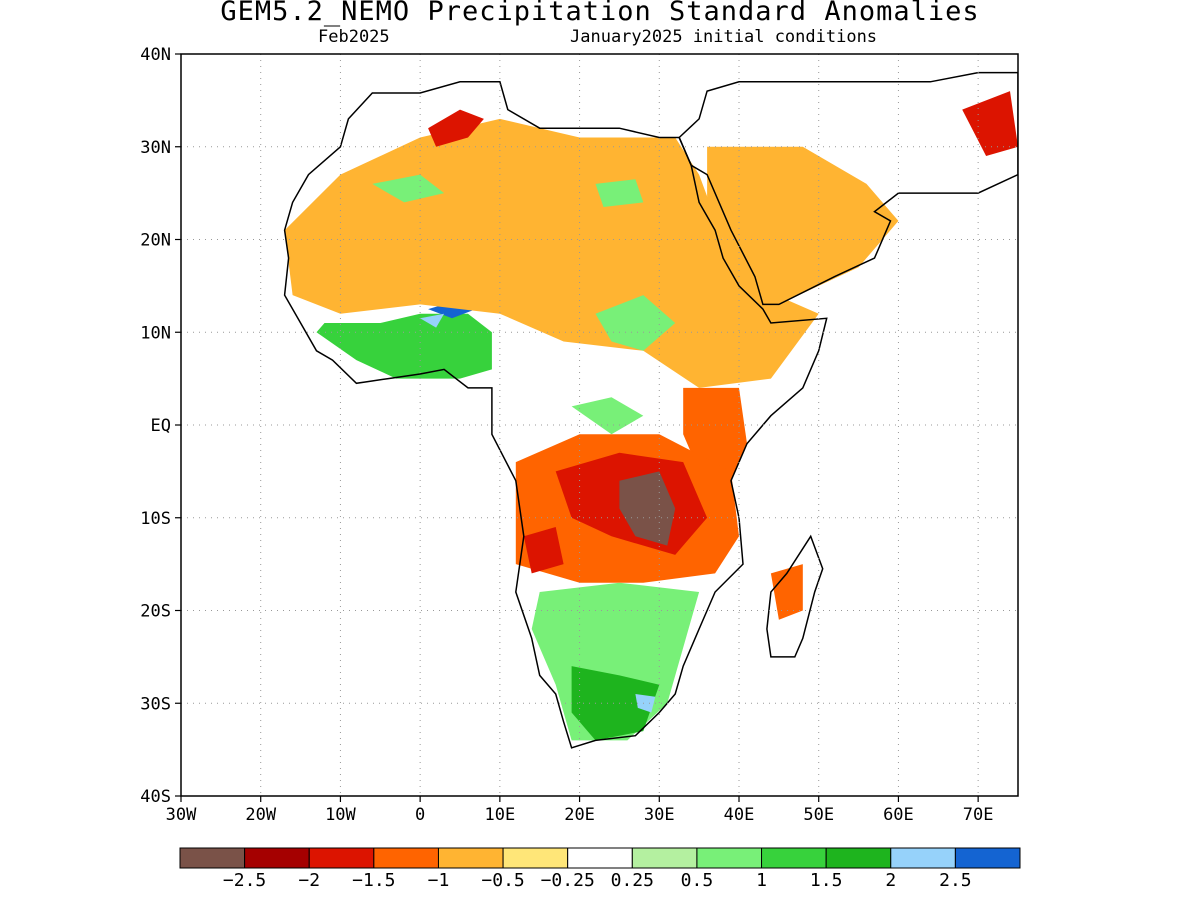  Describe the element at coordinates (439, 880) in the screenshot. I see `colorbar-label: −1` at that location.